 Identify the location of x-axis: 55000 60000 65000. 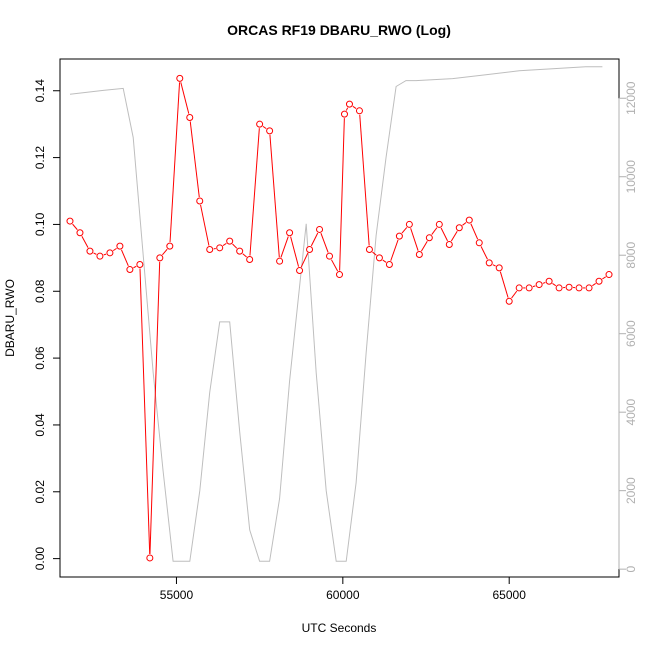
(343, 589).